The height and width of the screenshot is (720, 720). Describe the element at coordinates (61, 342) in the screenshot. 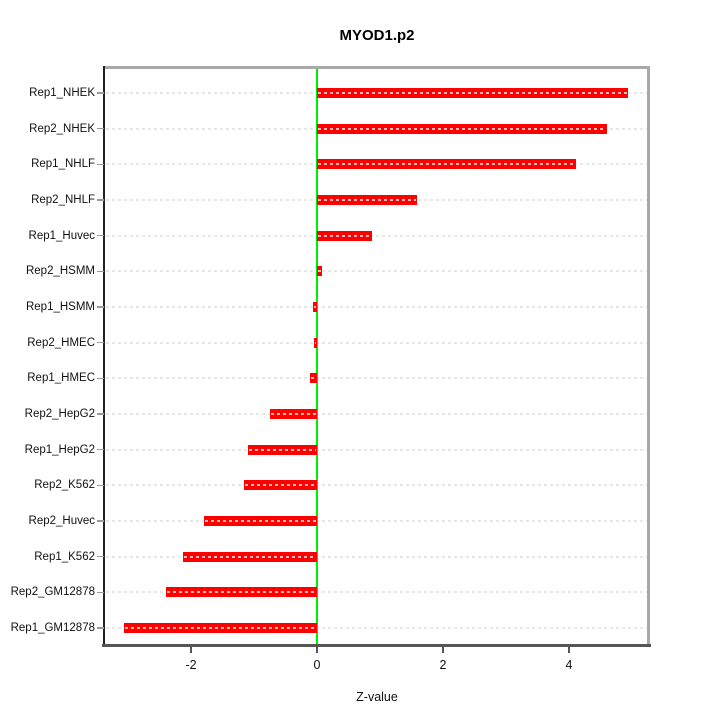

I see `y-axis-label: Rep2_HMEC` at that location.